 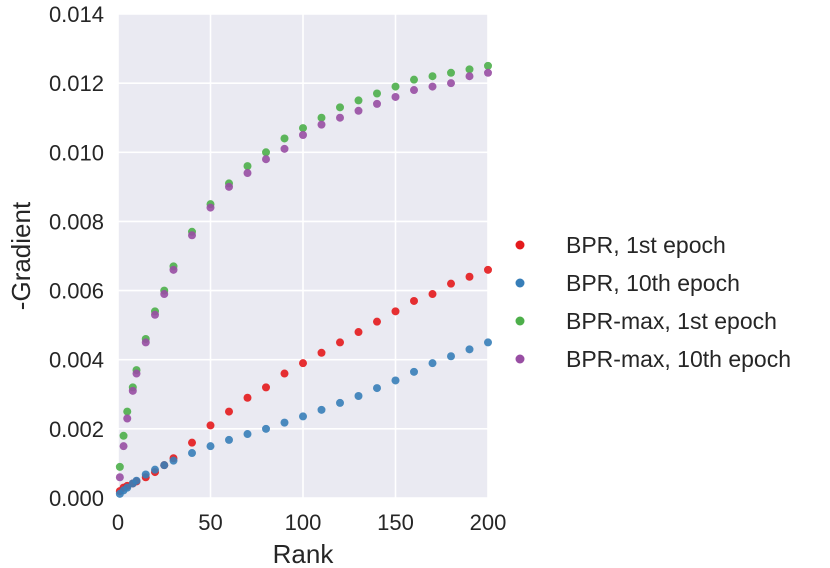 What do you see at coordinates (395, 522) in the screenshot?
I see `x-tick-label: 150` at bounding box center [395, 522].